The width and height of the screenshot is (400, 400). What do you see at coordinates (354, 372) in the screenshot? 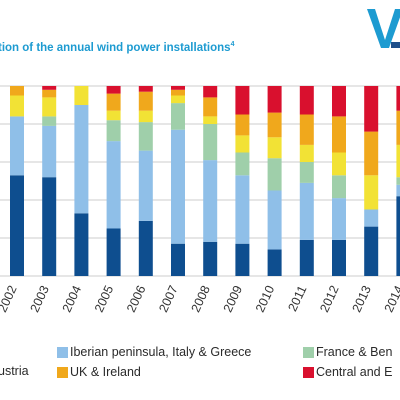
I see `legend-label: Central and E` at bounding box center [354, 372].